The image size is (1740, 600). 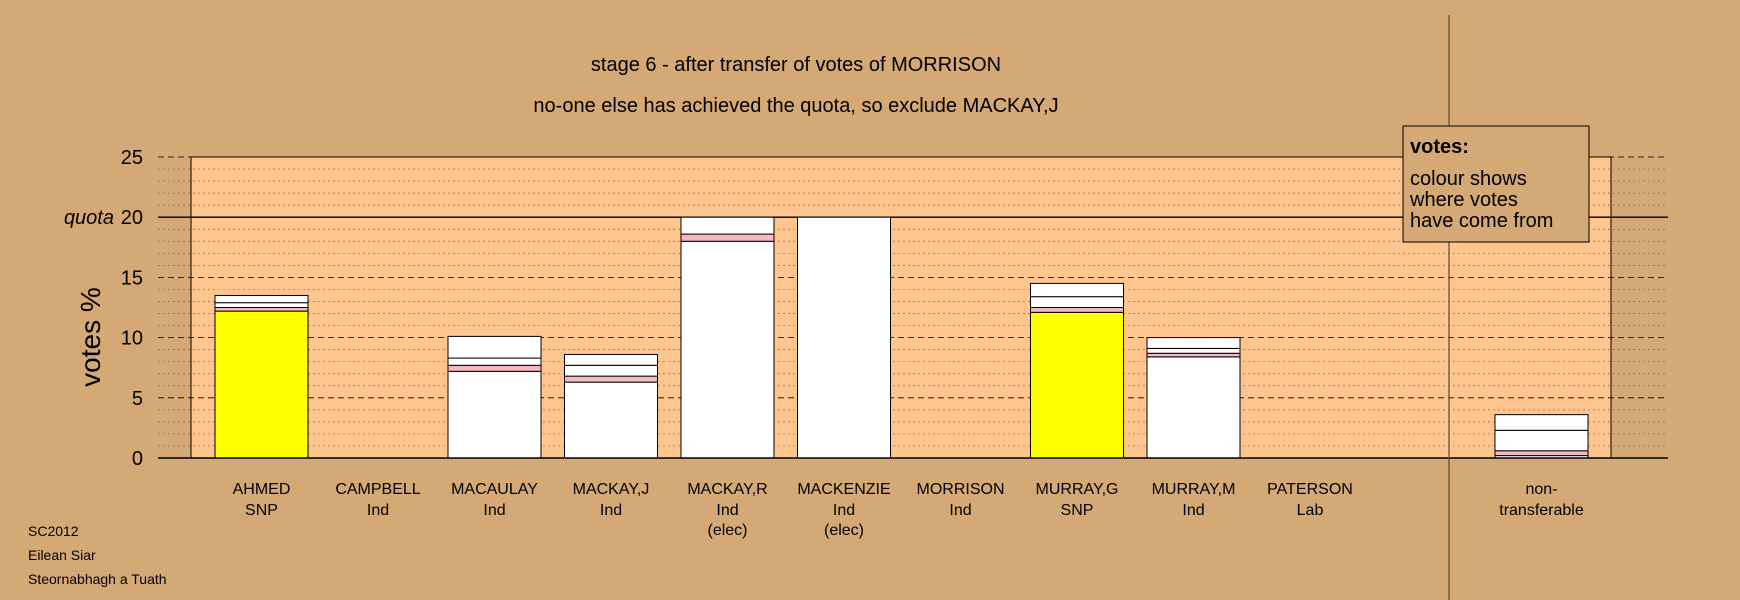 What do you see at coordinates (611, 489) in the screenshot?
I see `candidate-name: MACKAY,J` at bounding box center [611, 489].